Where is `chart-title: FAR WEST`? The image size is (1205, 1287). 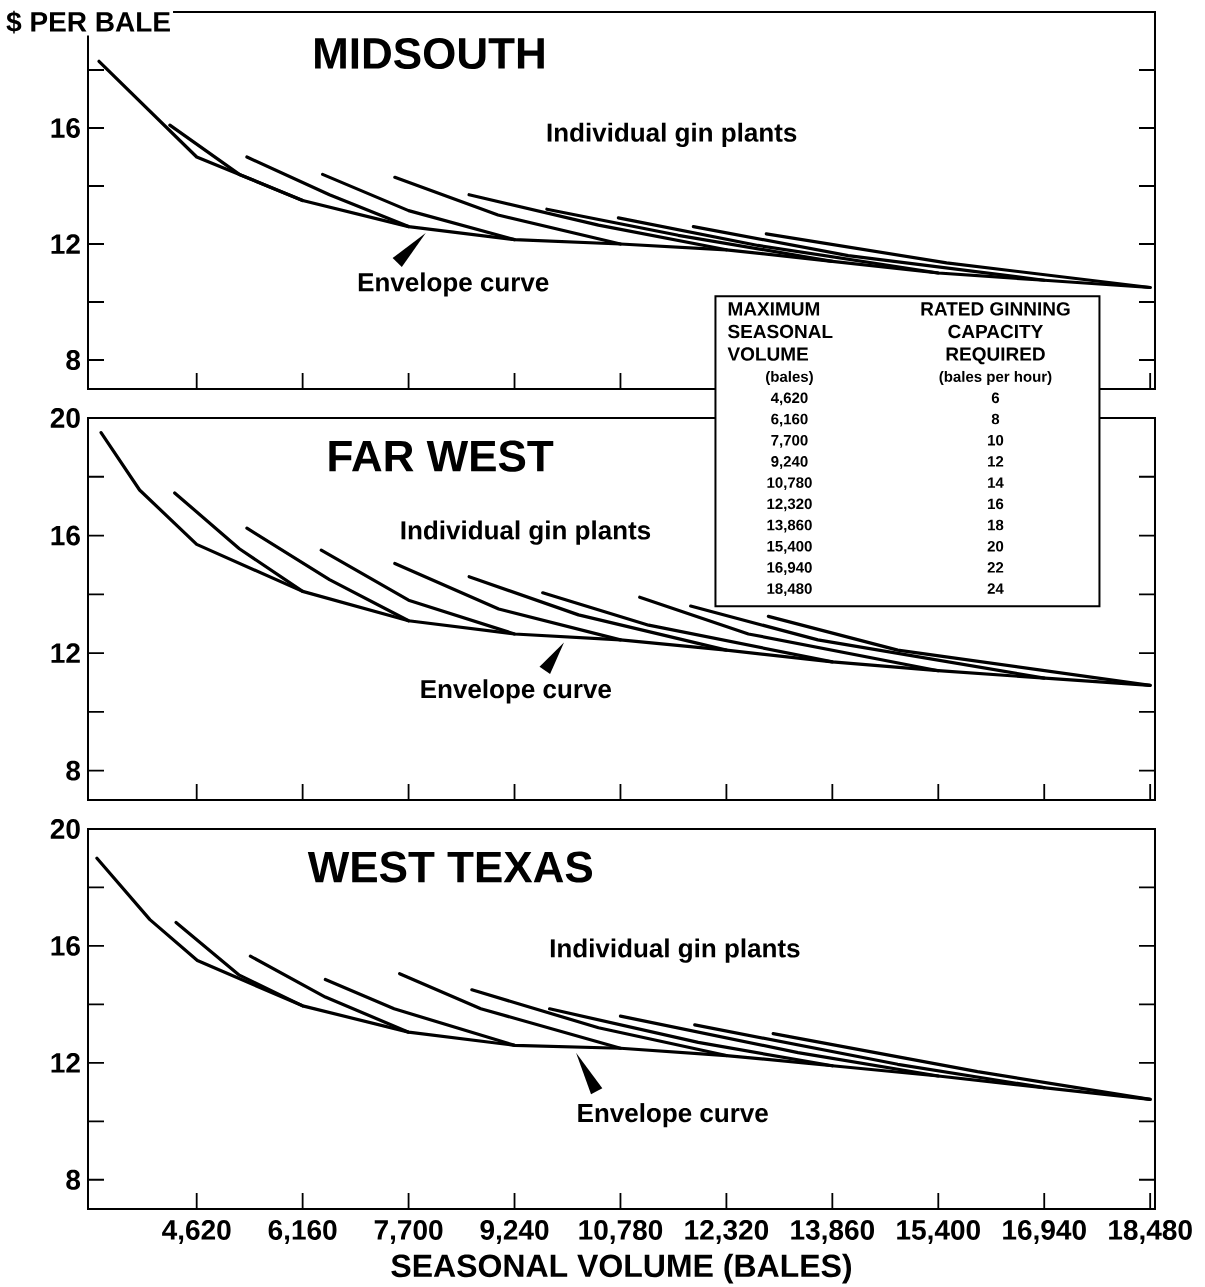
chart-title: FAR WEST is located at coordinates (441, 456).